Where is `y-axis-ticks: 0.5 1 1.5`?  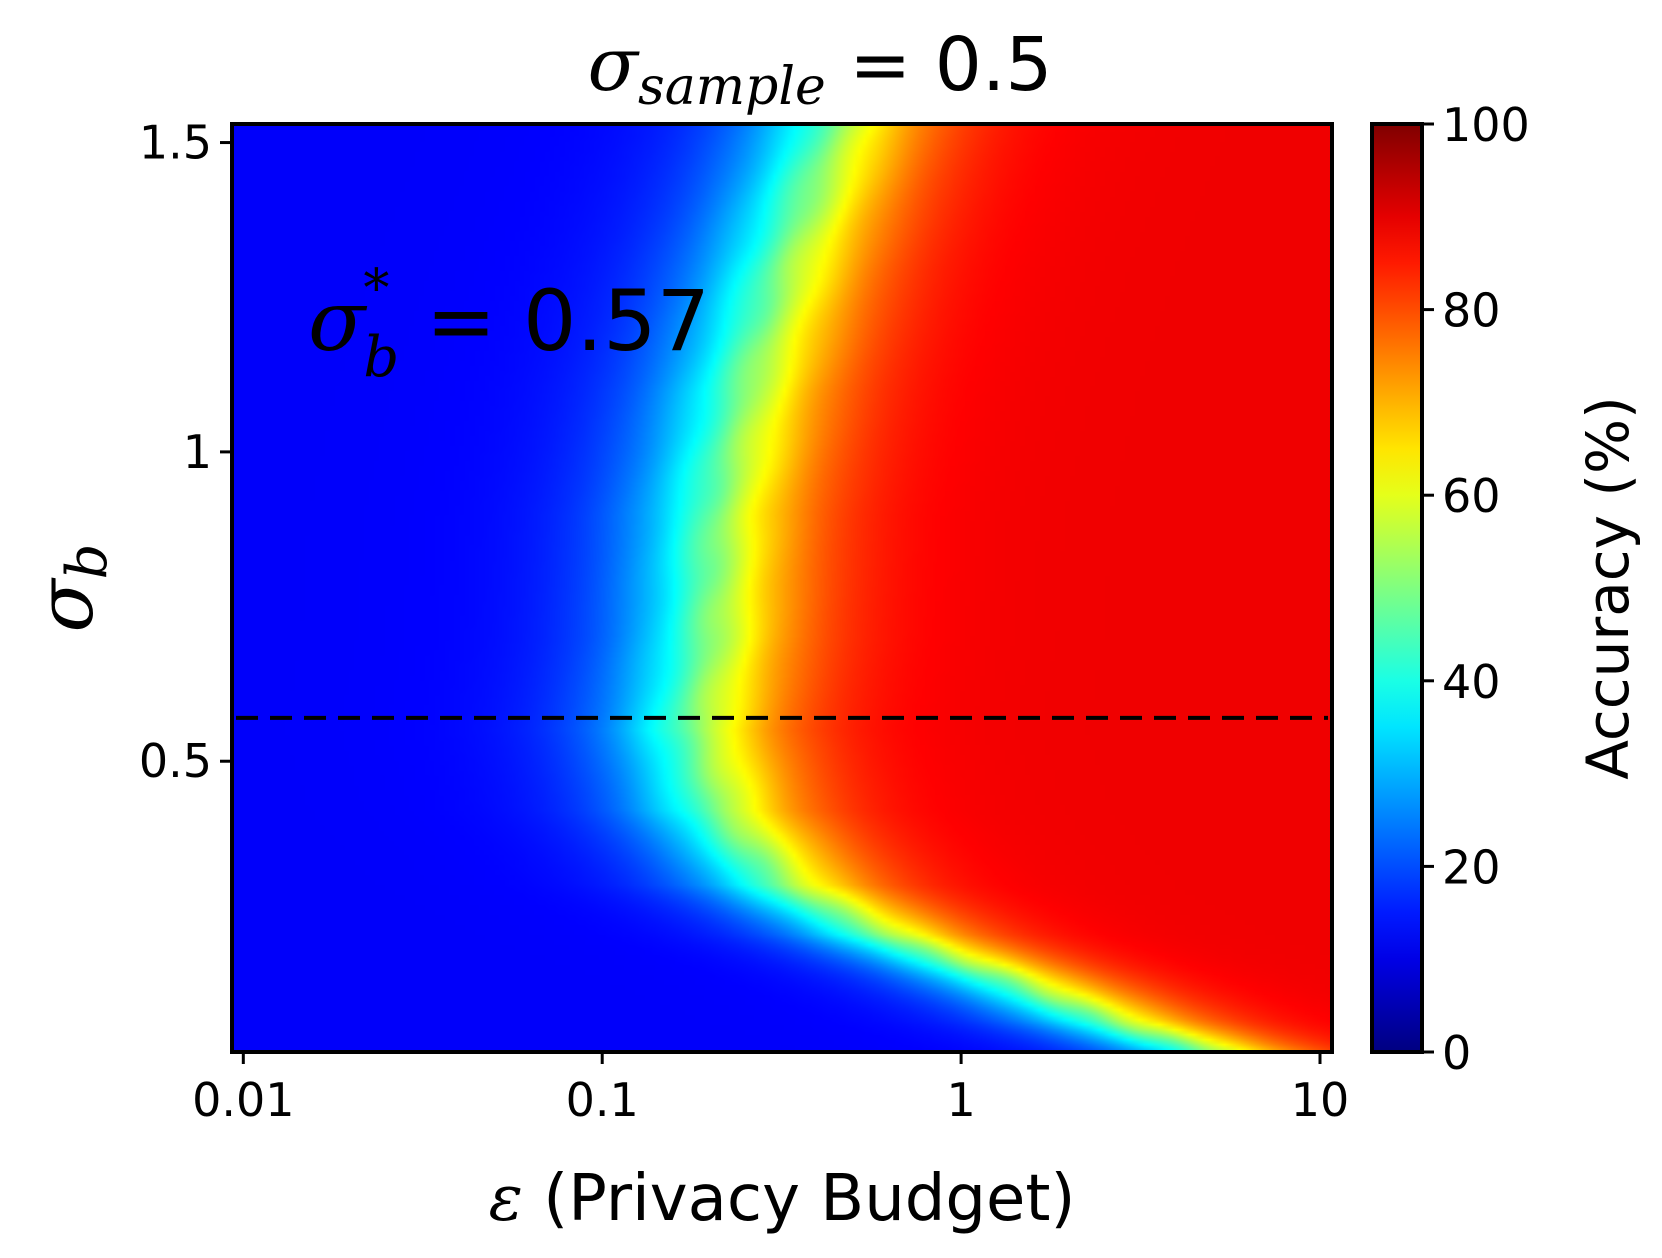
y-axis-ticks: 0.5 1 1.5 is located at coordinates (185, 452).